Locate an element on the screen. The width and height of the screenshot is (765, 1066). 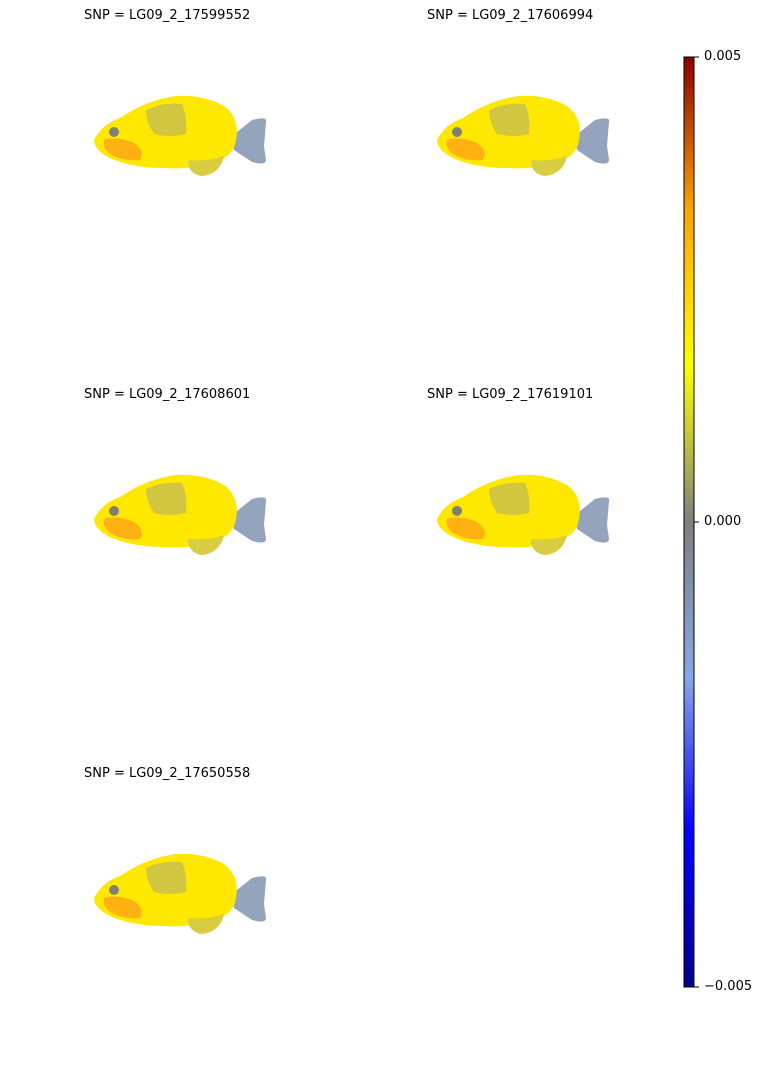
panel-title: SNP = LG09_2_17619101 is located at coordinates (510, 394).